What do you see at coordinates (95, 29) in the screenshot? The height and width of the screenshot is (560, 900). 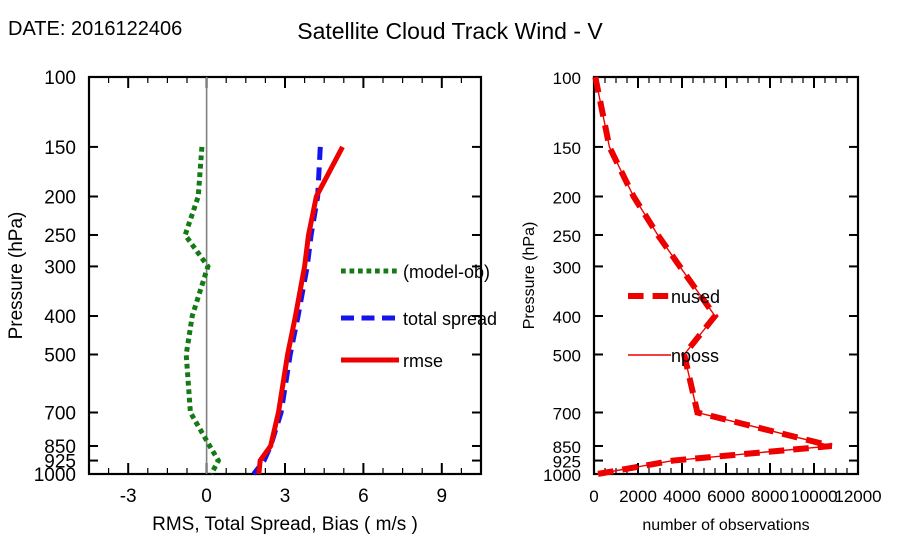 I see `date-label: DATE: 2016122406` at bounding box center [95, 29].